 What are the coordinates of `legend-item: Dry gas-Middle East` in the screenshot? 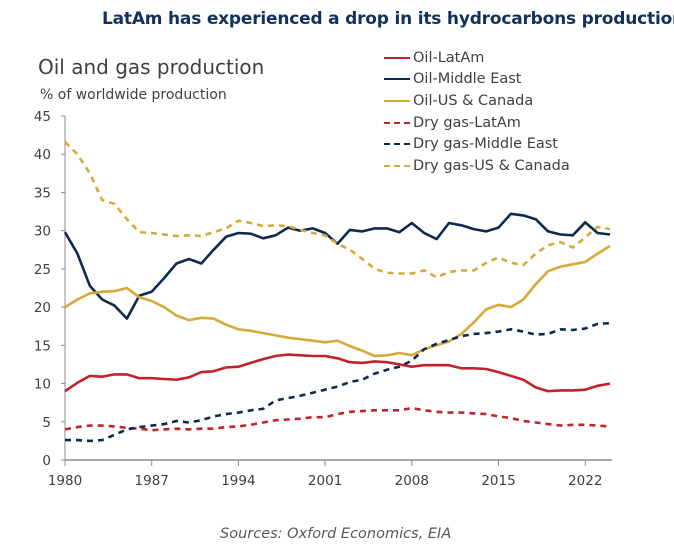 It's located at (477, 144).